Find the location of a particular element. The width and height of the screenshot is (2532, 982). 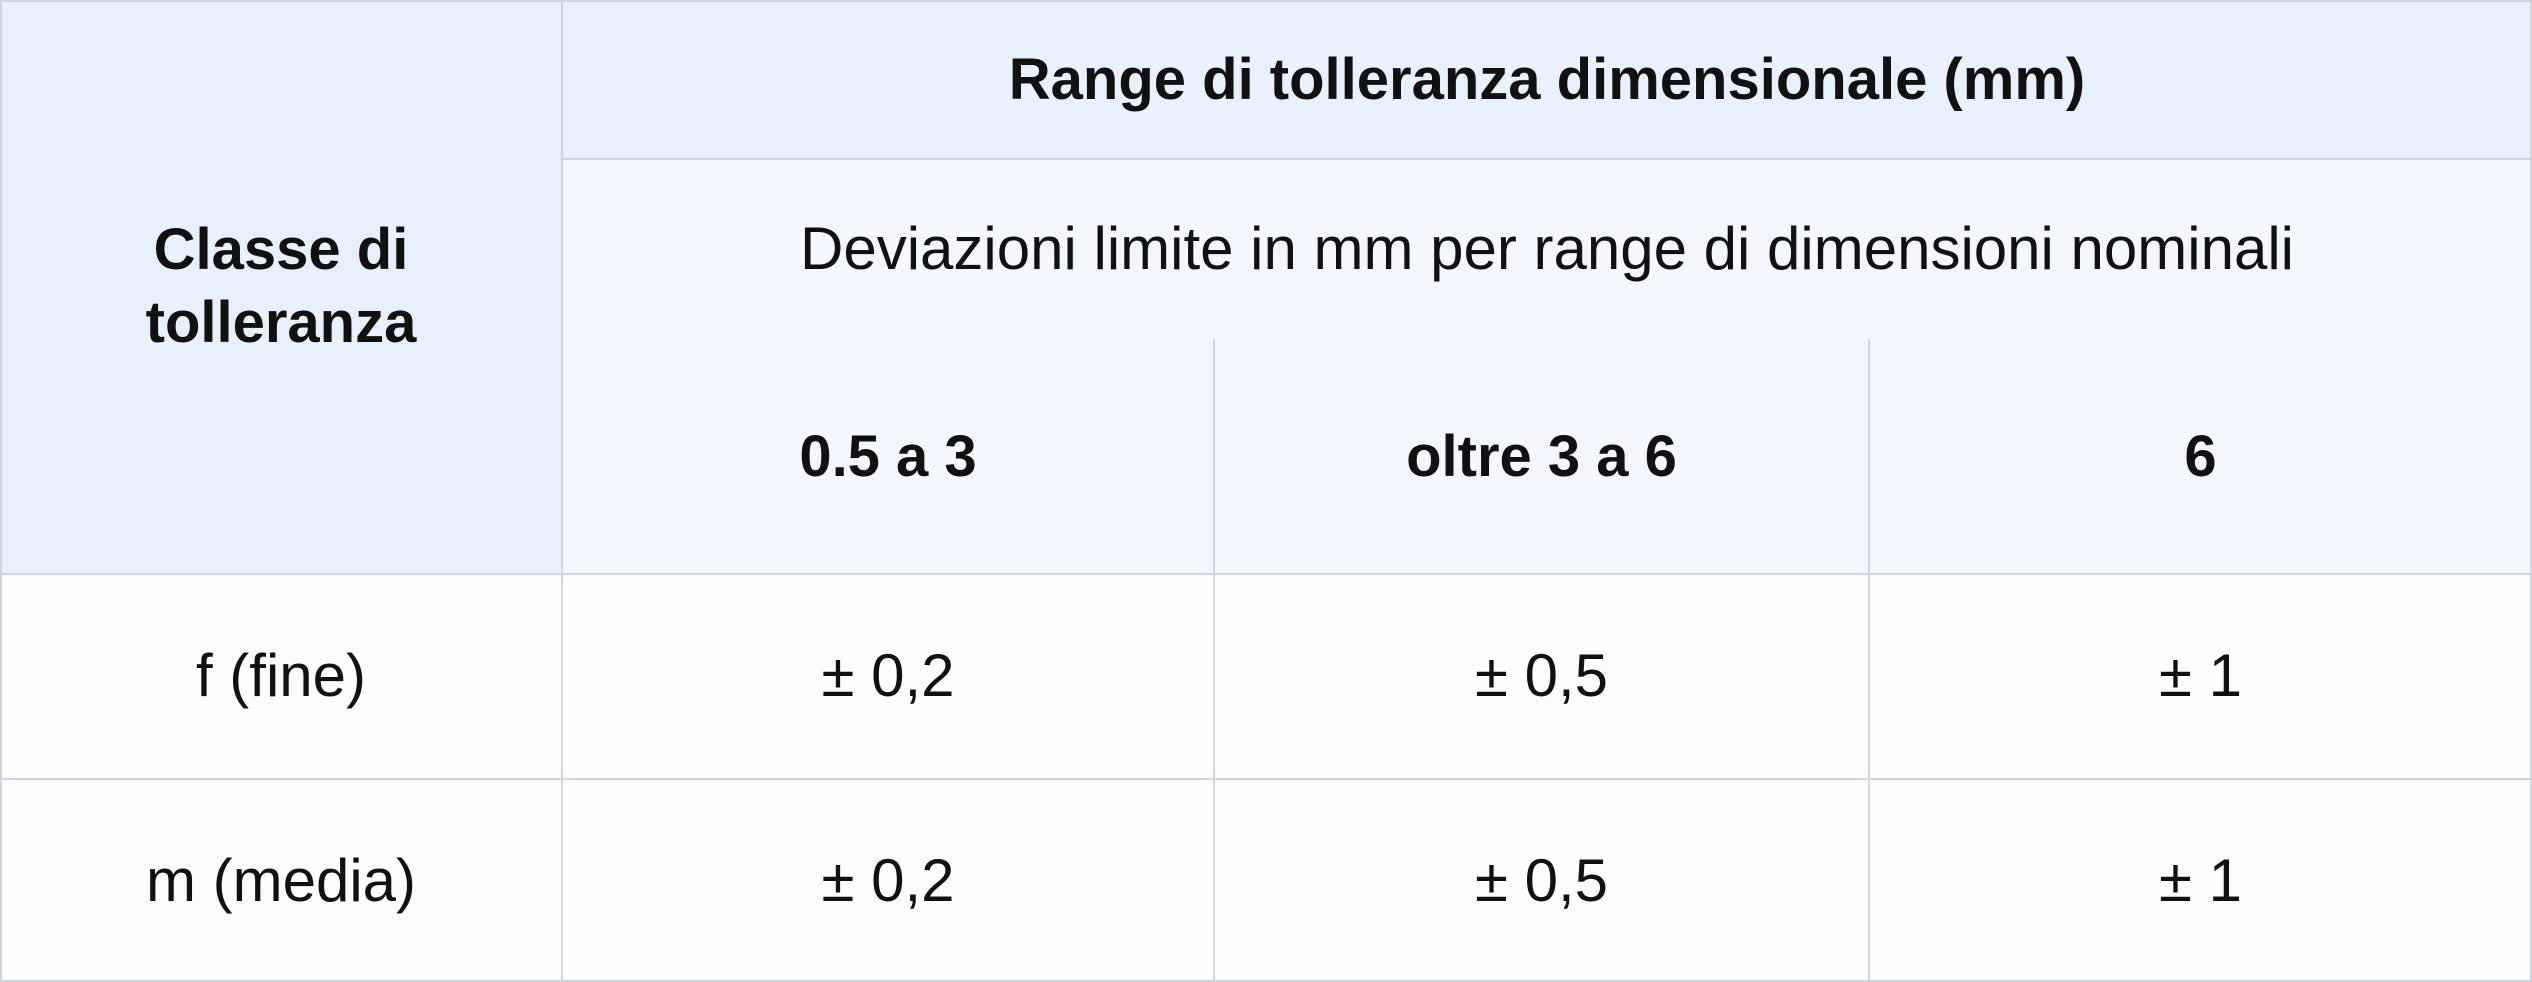

table-title: Range di tolleranza dimensionale (mm) is located at coordinates (1547, 79).